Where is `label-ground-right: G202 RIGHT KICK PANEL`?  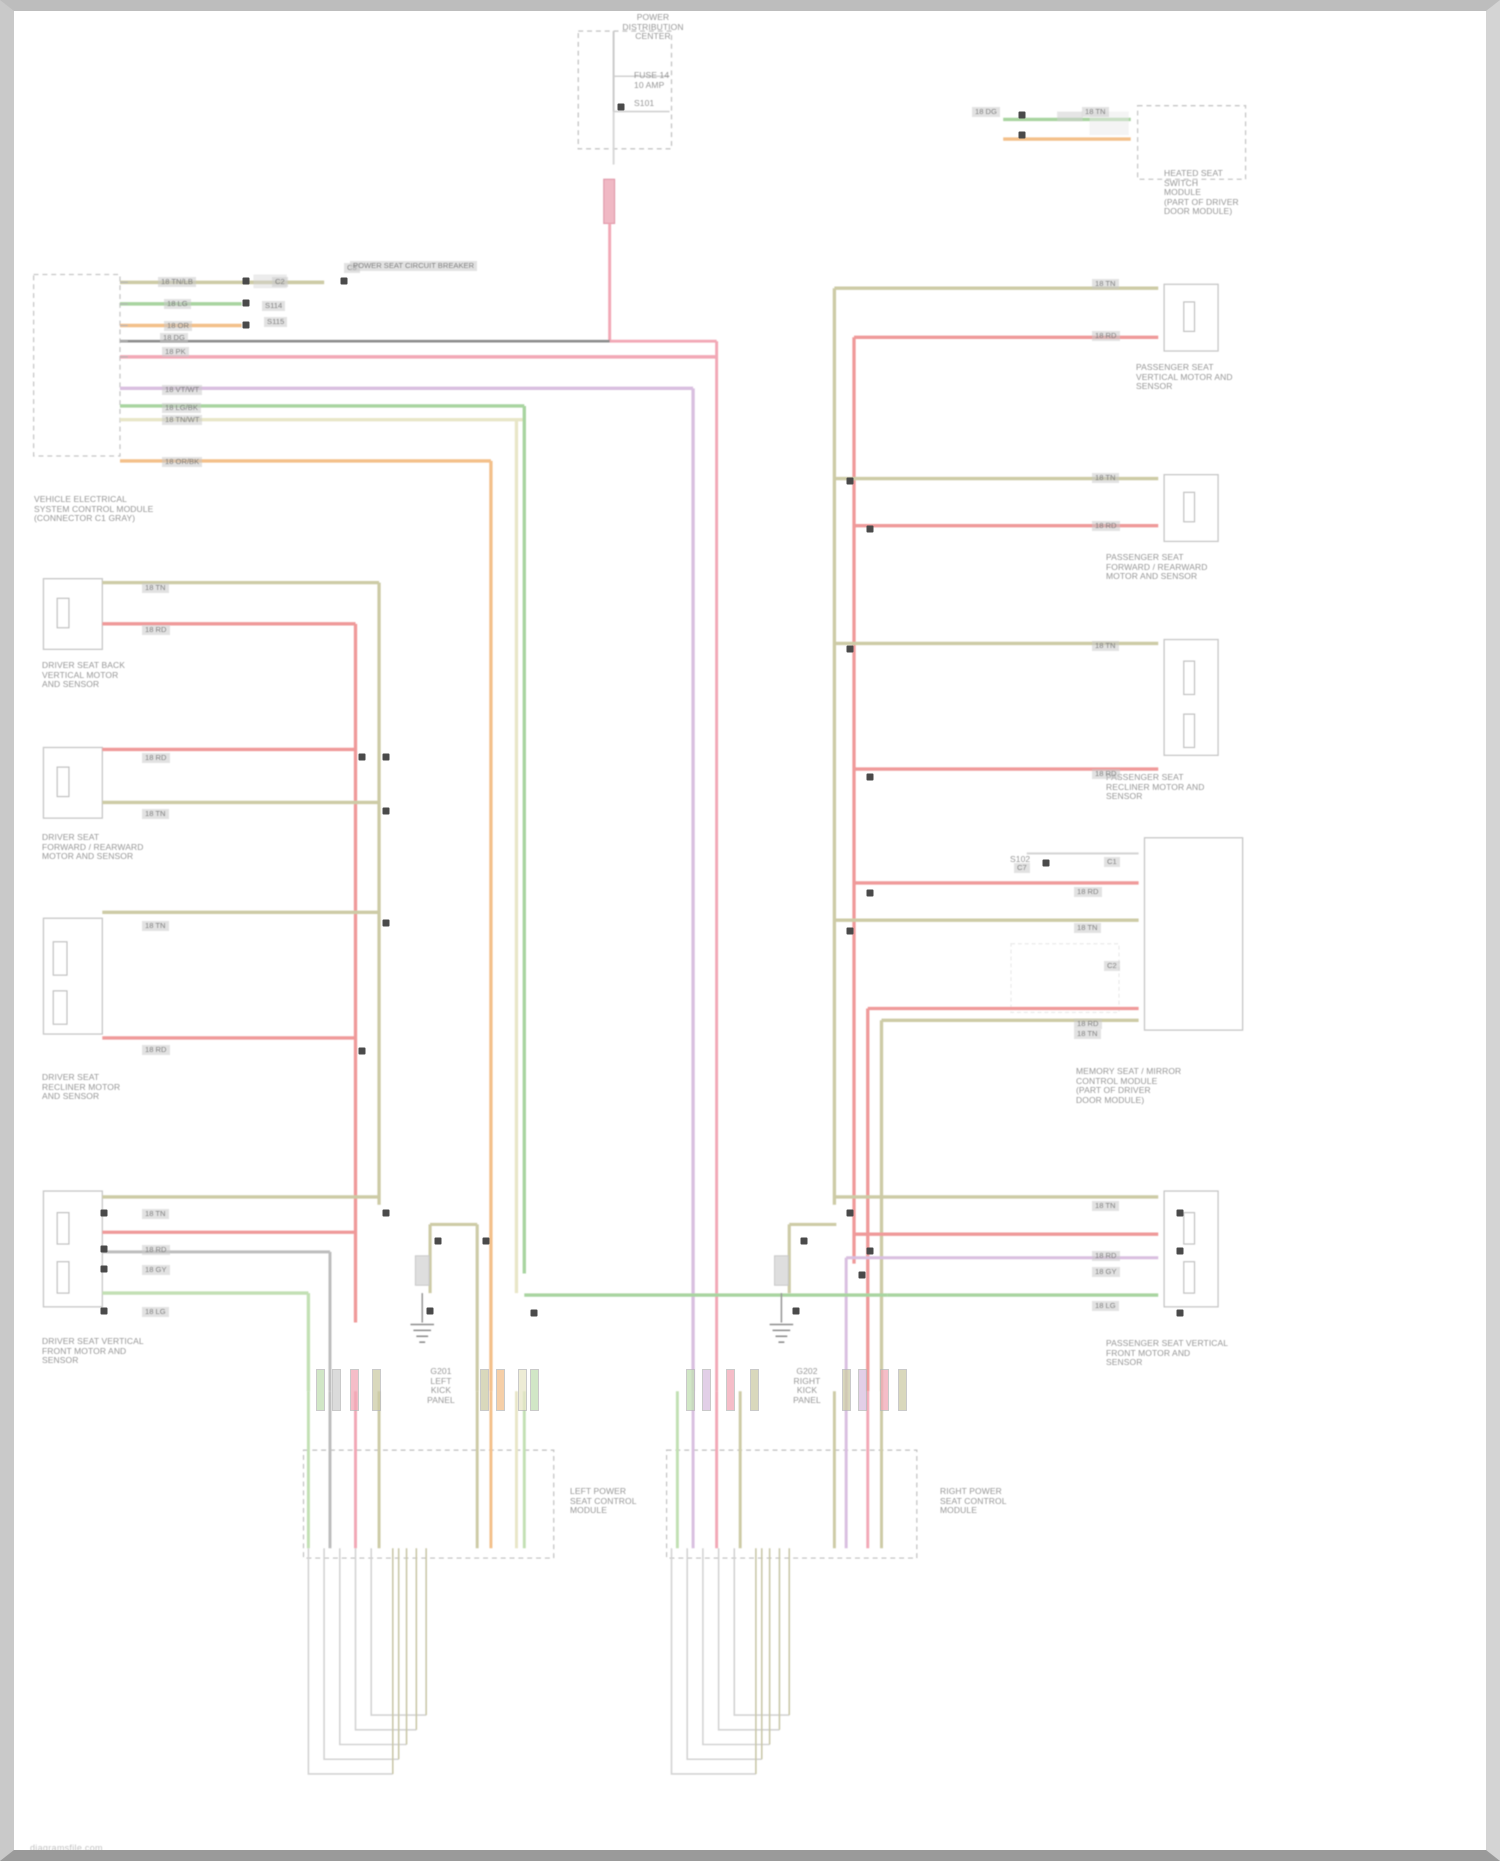 label-ground-right: G202 RIGHT KICK PANEL is located at coordinates (807, 1385).